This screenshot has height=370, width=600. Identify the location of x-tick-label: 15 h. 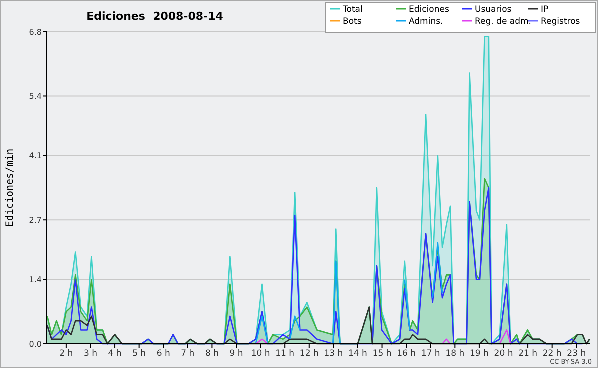
(382, 354).